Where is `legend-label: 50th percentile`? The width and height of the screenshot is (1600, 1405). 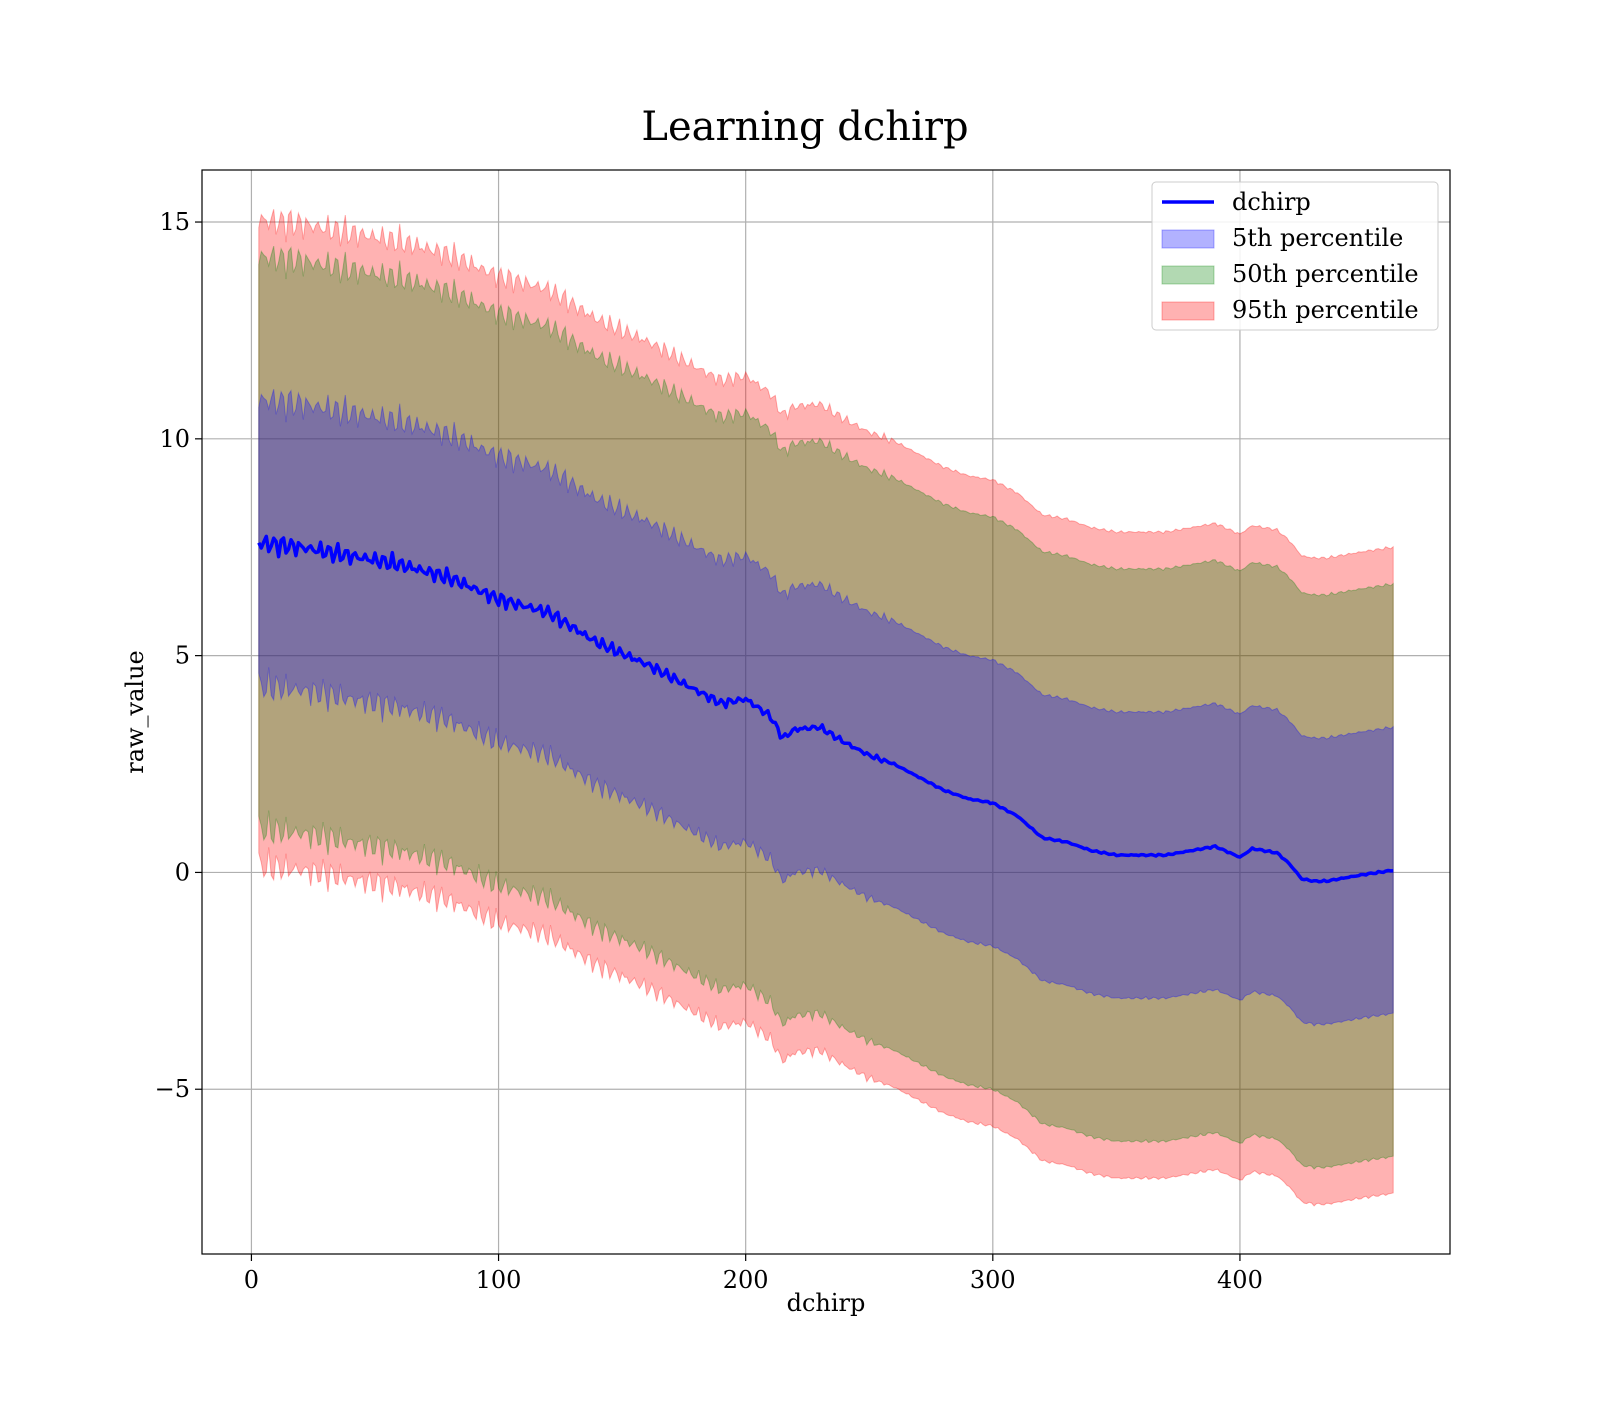
legend-label: 50th percentile is located at coordinates (1325, 274).